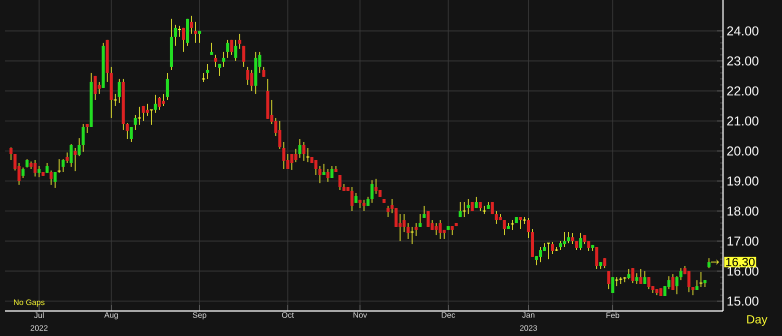 The height and width of the screenshot is (336, 782). What do you see at coordinates (742, 121) in the screenshot?
I see `y-tick-label: 21.00` at bounding box center [742, 121].